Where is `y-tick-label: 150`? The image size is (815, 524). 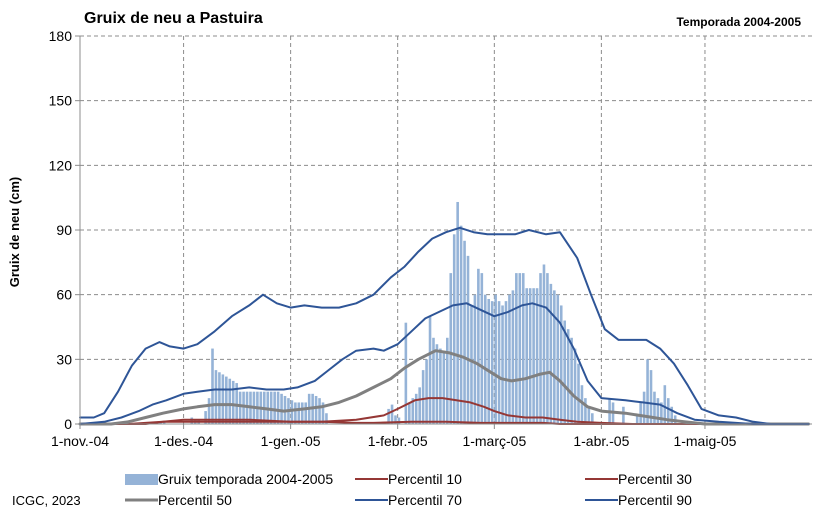
y-tick-label: 150 is located at coordinates (61, 101).